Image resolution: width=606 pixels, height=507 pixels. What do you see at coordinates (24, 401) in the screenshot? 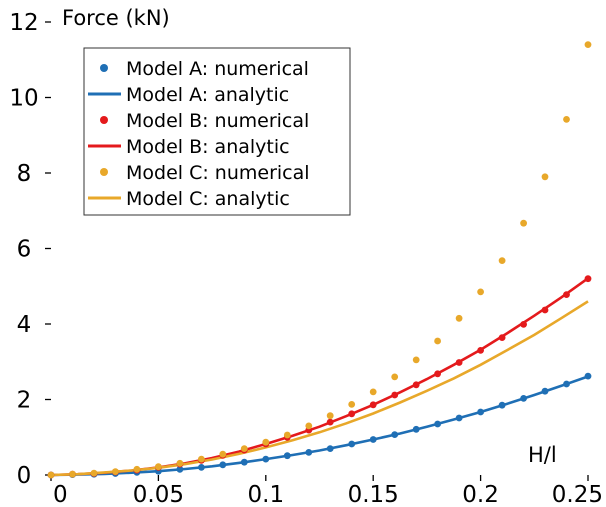
I see `y-tick-label: 2` at bounding box center [24, 401].